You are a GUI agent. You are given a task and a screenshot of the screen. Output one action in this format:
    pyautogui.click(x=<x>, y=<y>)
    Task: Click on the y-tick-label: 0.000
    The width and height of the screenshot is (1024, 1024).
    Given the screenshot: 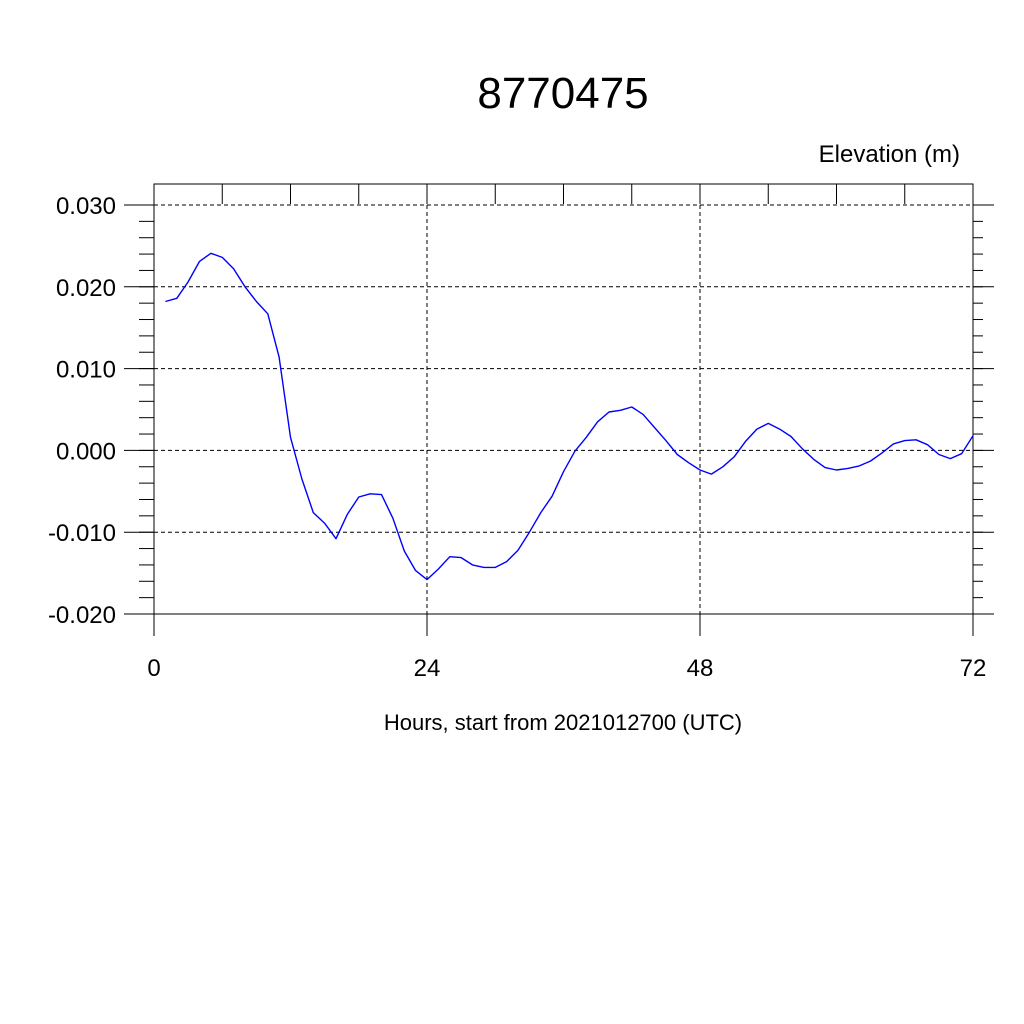 What is the action you would take?
    pyautogui.click(x=86, y=451)
    